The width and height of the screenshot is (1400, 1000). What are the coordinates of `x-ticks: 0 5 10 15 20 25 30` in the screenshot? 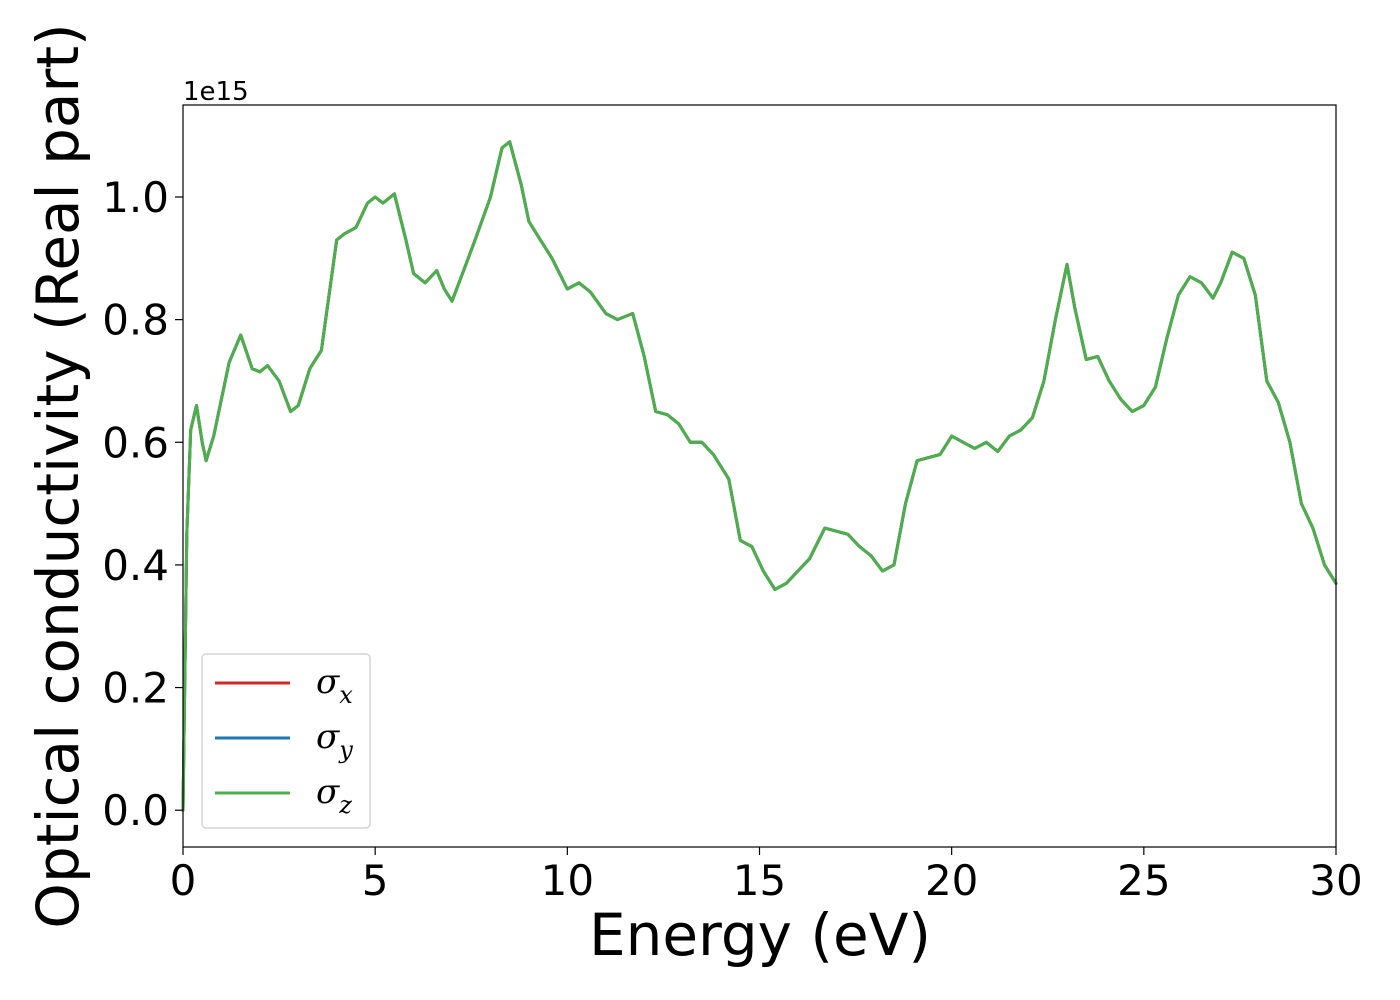 It's located at (766, 876).